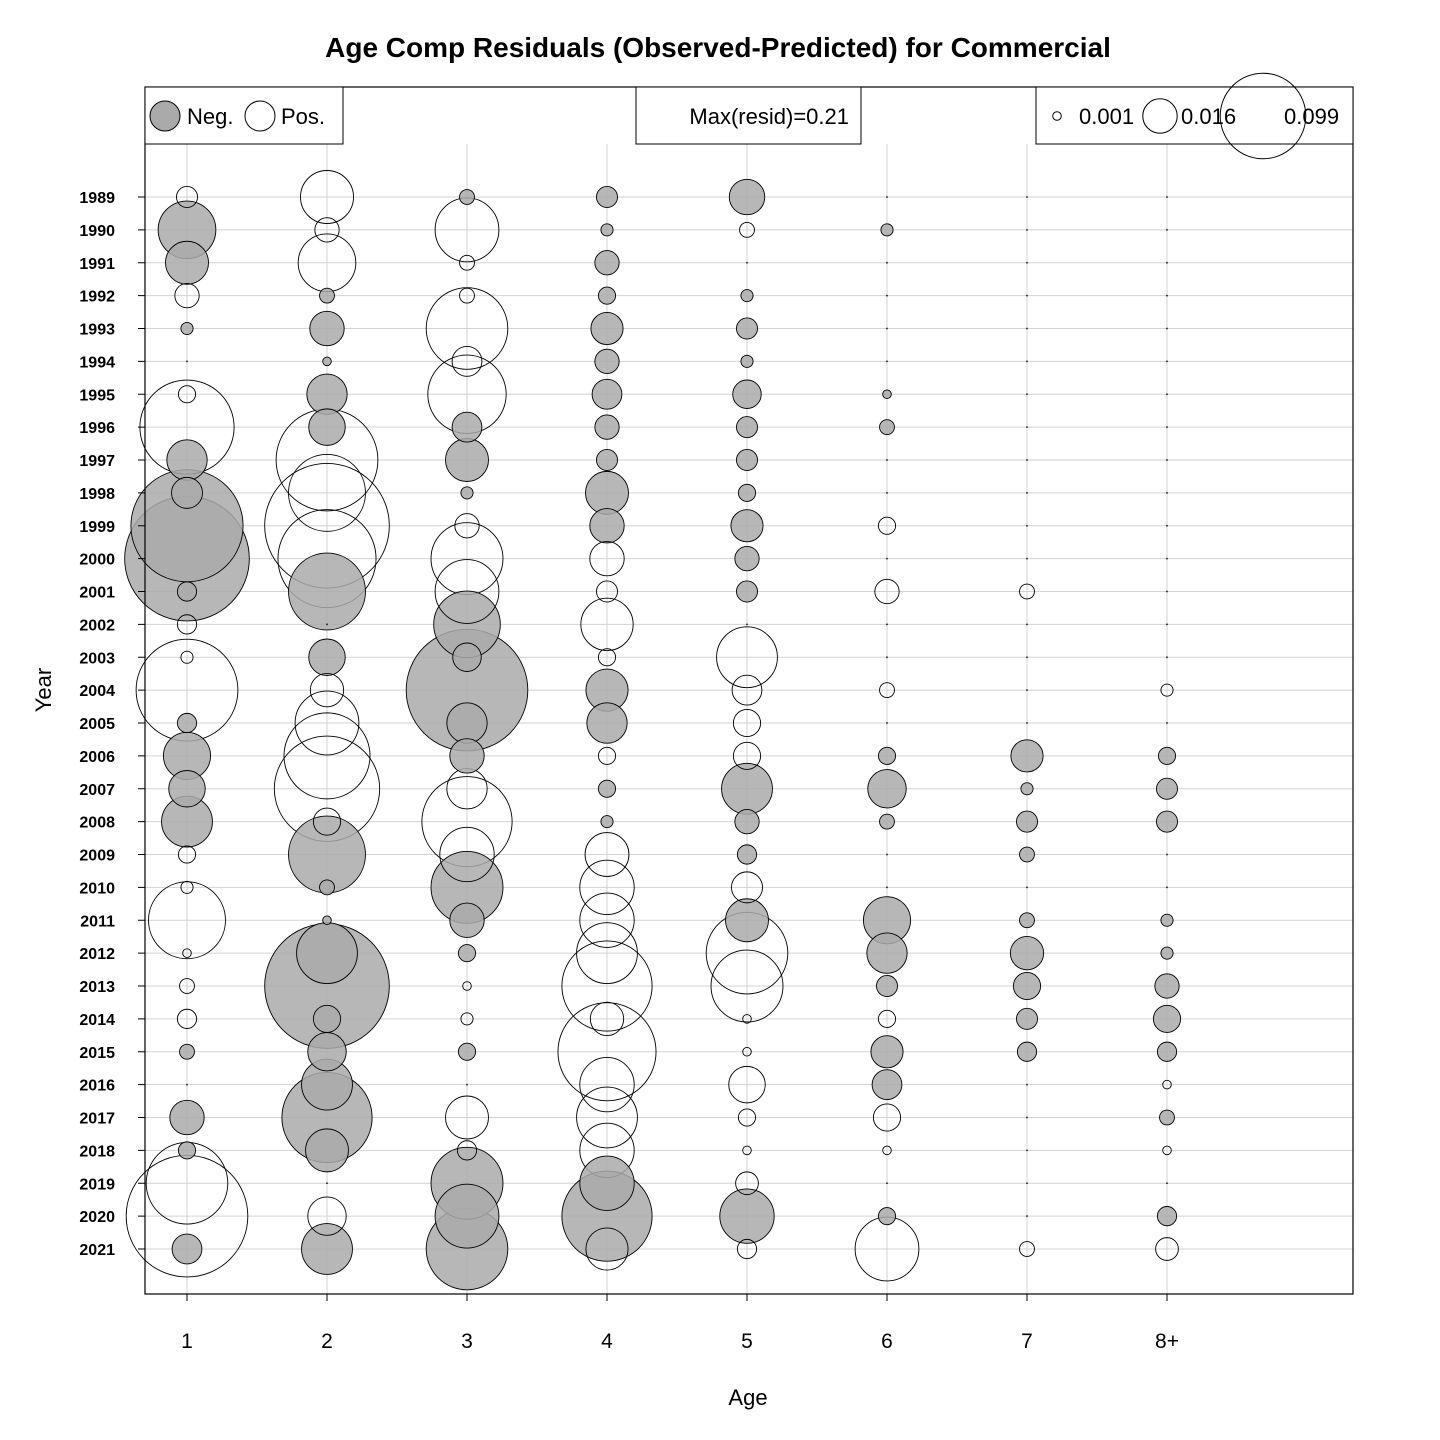 The image size is (1440, 1440). Describe the element at coordinates (97, 198) in the screenshot. I see `y-tick-label: 1989` at that location.